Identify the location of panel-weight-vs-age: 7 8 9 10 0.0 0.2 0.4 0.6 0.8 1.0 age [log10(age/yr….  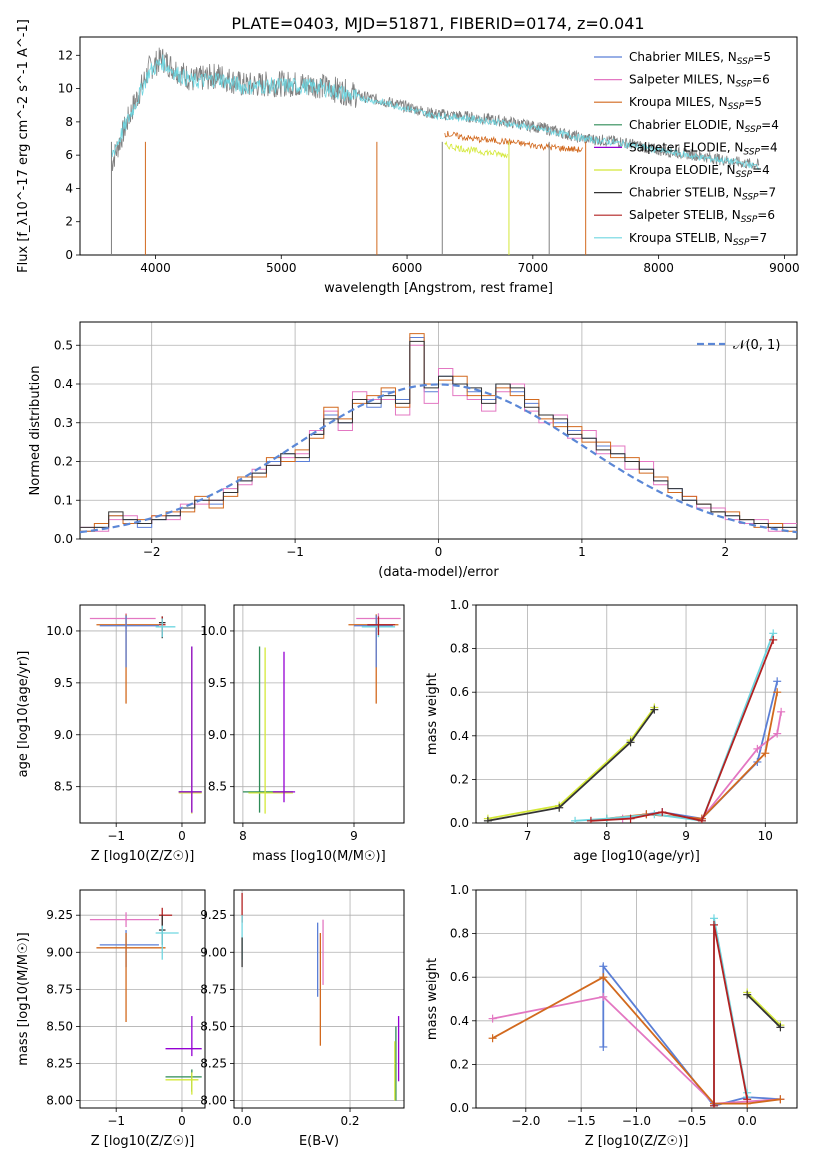
(611, 731).